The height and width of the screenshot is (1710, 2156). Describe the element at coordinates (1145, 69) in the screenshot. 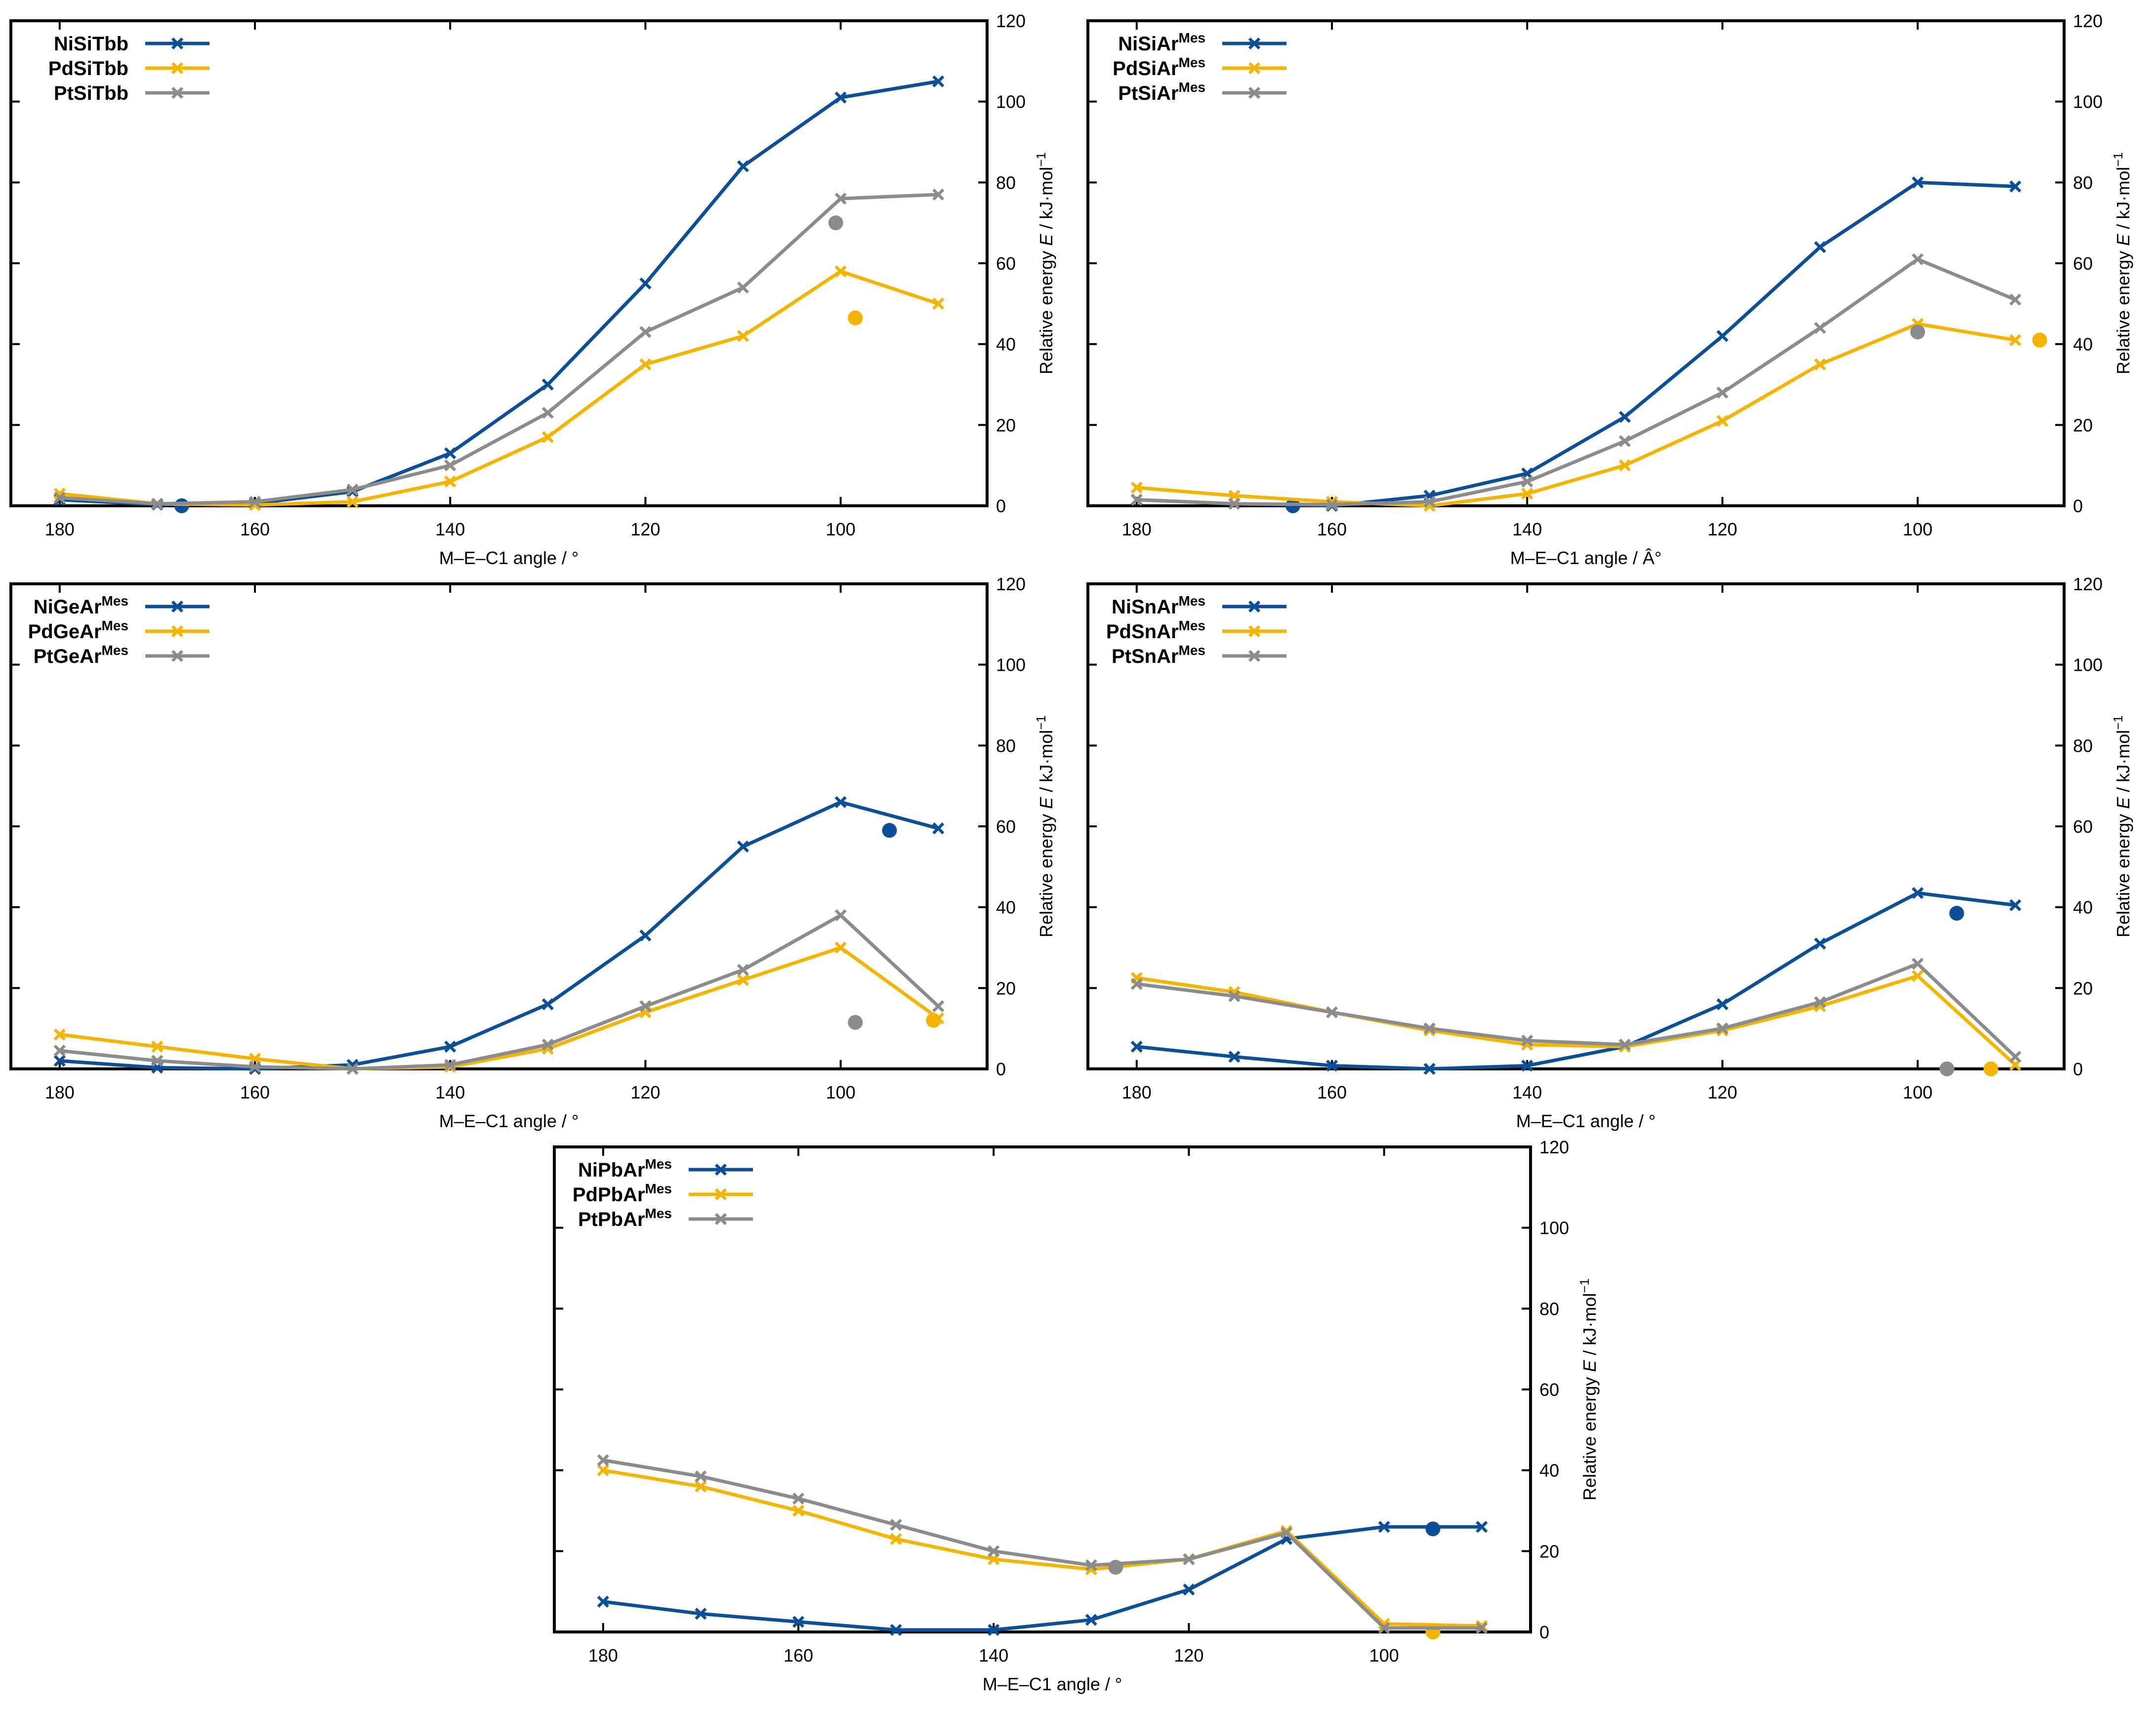

I see `legend-label-base: PdSiAr` at that location.